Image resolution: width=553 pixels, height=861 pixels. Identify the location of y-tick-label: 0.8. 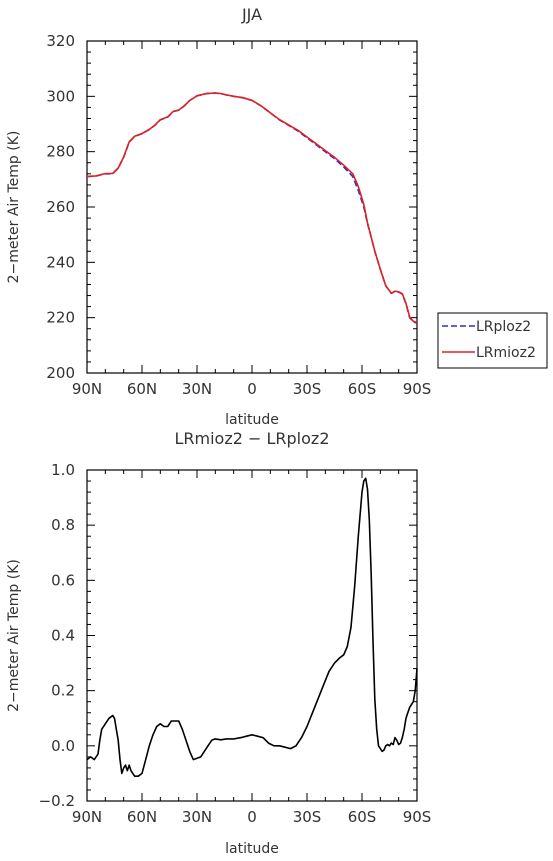
(63, 525).